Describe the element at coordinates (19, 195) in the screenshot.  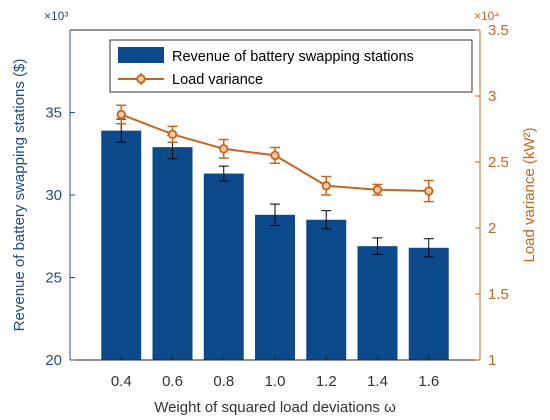
I see `y-left-axis-label: Revenue of battery swapping stations ($)` at that location.